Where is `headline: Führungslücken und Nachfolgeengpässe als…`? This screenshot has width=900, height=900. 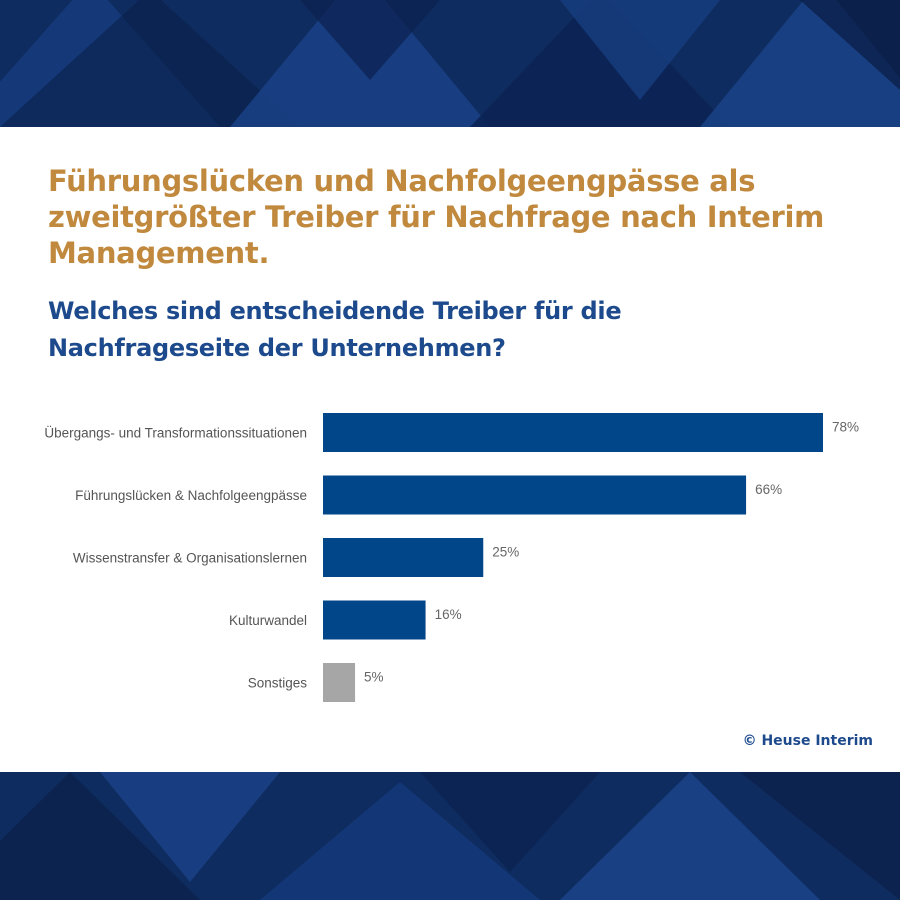 headline: Führungslücken und Nachfolgeengpässe als… is located at coordinates (436, 217).